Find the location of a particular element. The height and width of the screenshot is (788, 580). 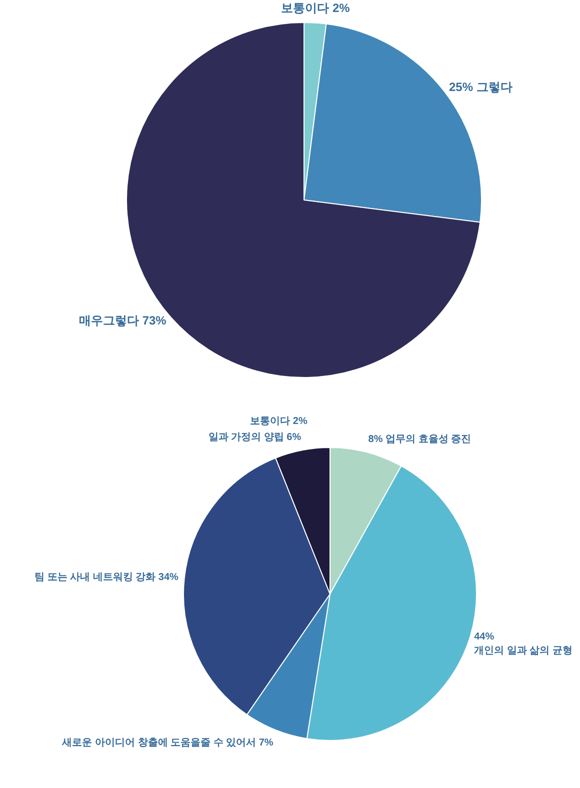

slice-label: 개인의 일과 삶의 균형 is located at coordinates (523, 651).